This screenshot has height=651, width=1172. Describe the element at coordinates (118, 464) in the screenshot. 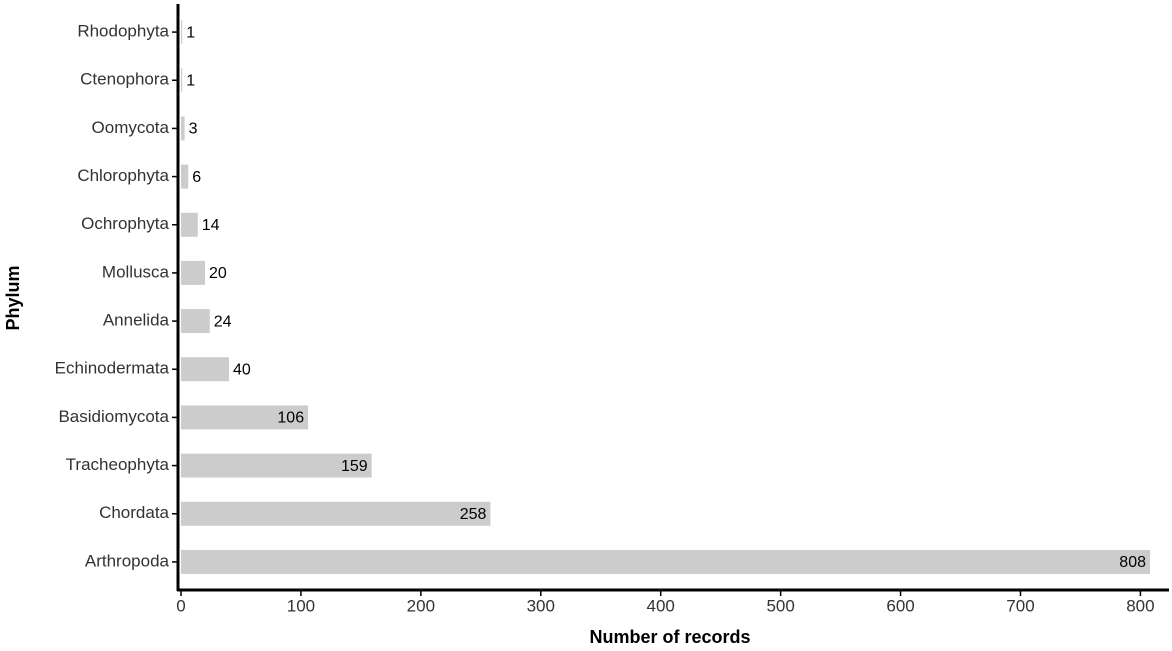

I see `y-tick-label: Tracheophyta` at that location.